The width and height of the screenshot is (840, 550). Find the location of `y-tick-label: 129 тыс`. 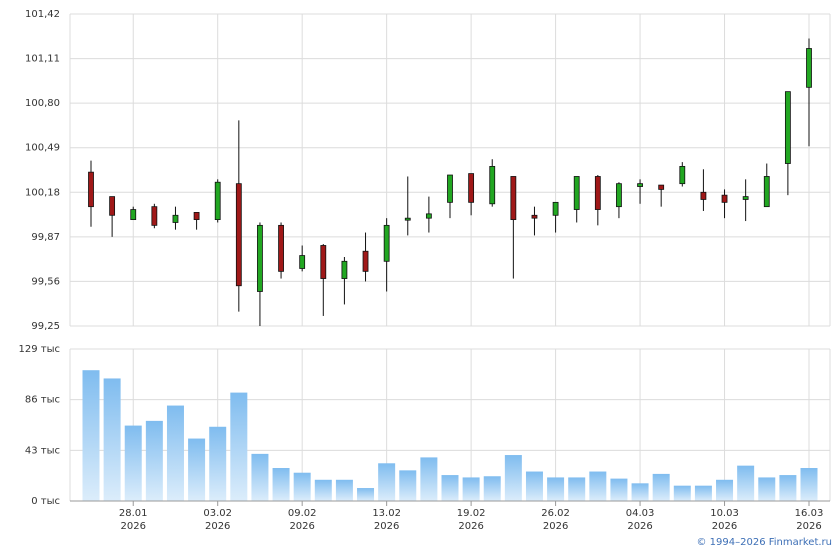

y-tick-label: 129 тыс is located at coordinates (39, 349).